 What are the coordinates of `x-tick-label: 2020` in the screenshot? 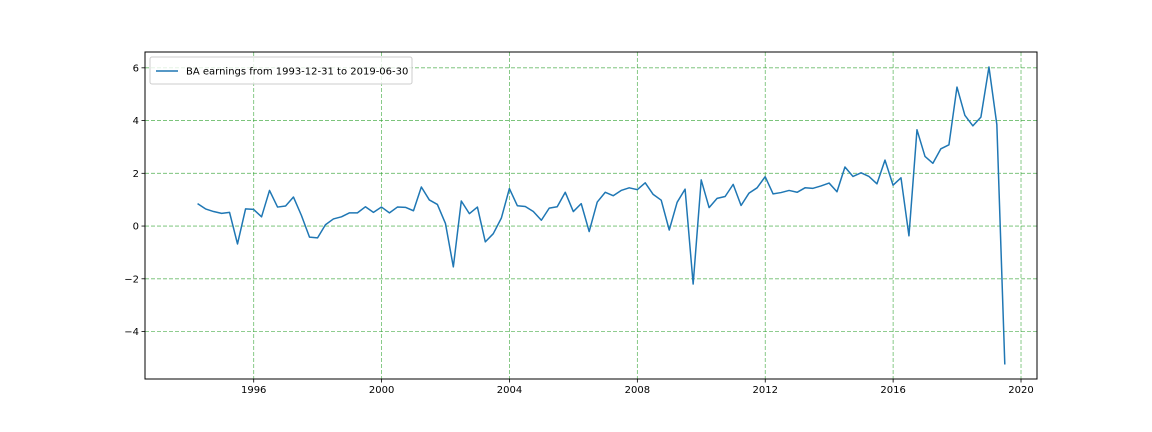 It's located at (1020, 390).